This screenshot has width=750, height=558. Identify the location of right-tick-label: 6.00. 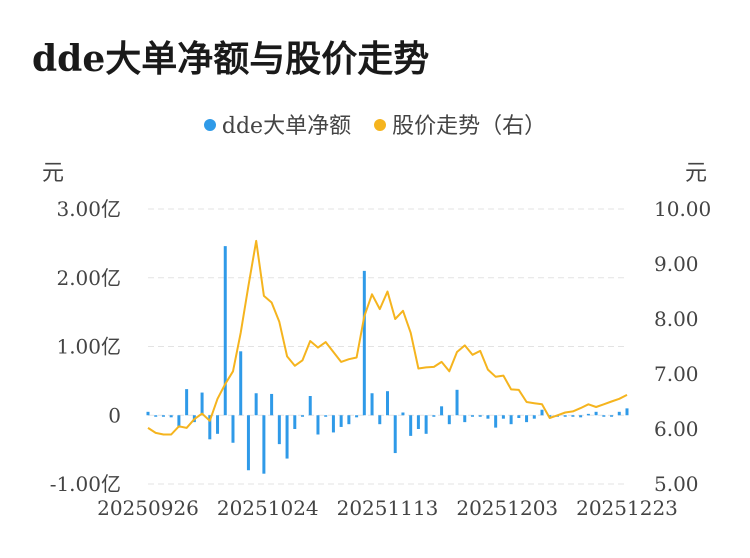
(676, 429).